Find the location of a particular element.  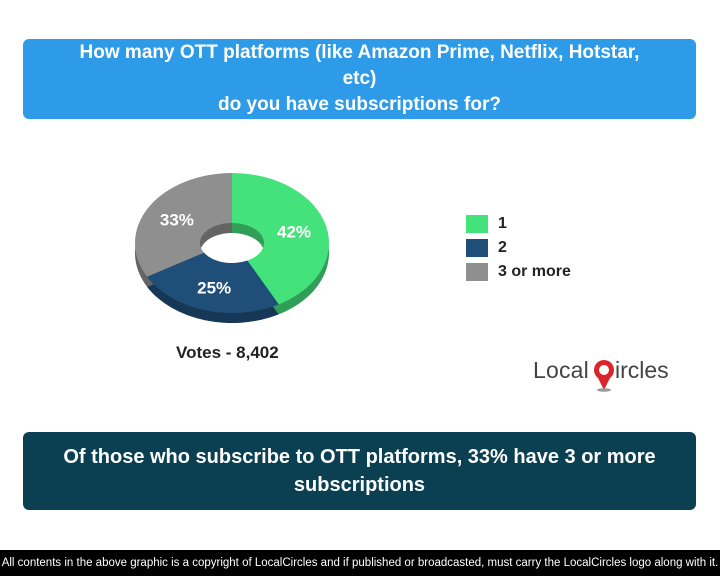

legend-label: 2 is located at coordinates (502, 247).